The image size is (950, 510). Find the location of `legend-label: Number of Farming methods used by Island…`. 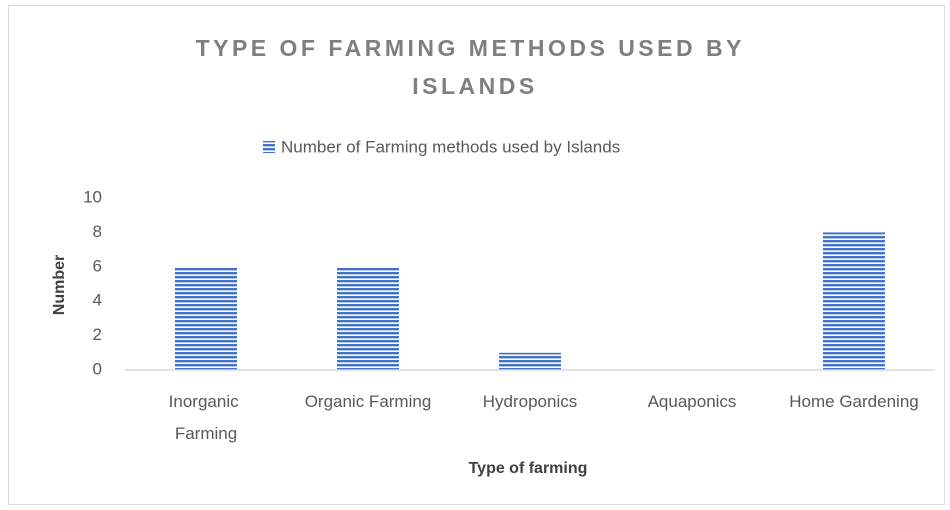

legend-label: Number of Farming methods used by Island… is located at coordinates (450, 146).